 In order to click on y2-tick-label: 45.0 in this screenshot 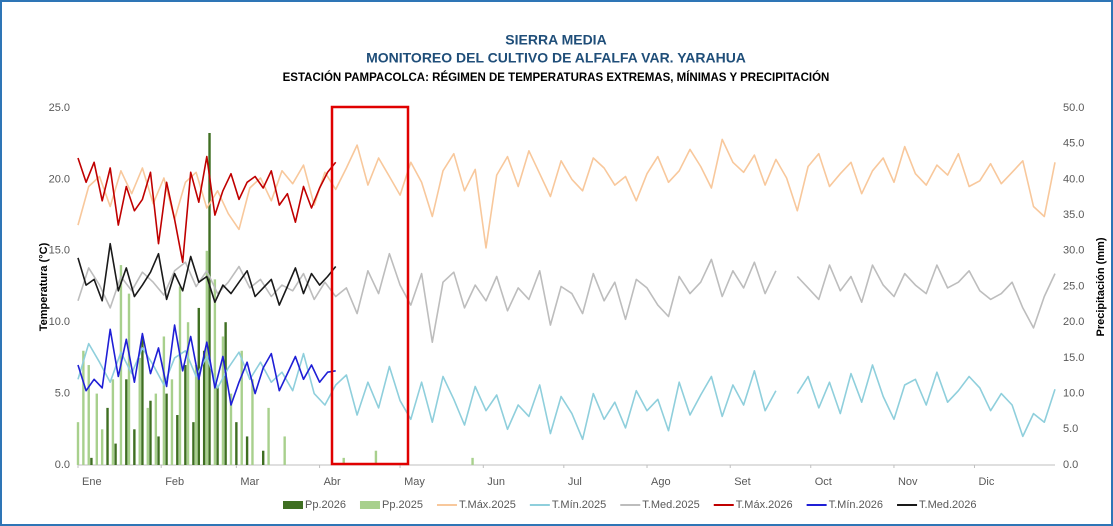, I will do `click(1073, 144)`.